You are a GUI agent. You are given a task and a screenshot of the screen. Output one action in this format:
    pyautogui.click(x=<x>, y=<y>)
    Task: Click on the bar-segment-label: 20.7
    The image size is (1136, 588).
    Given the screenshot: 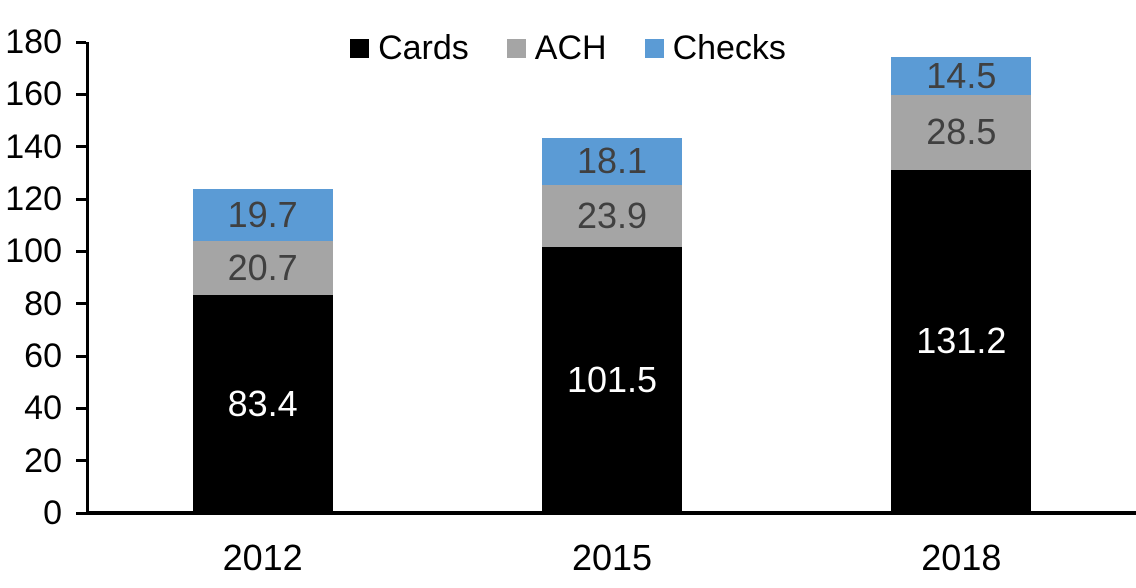 What is the action you would take?
    pyautogui.click(x=262, y=267)
    